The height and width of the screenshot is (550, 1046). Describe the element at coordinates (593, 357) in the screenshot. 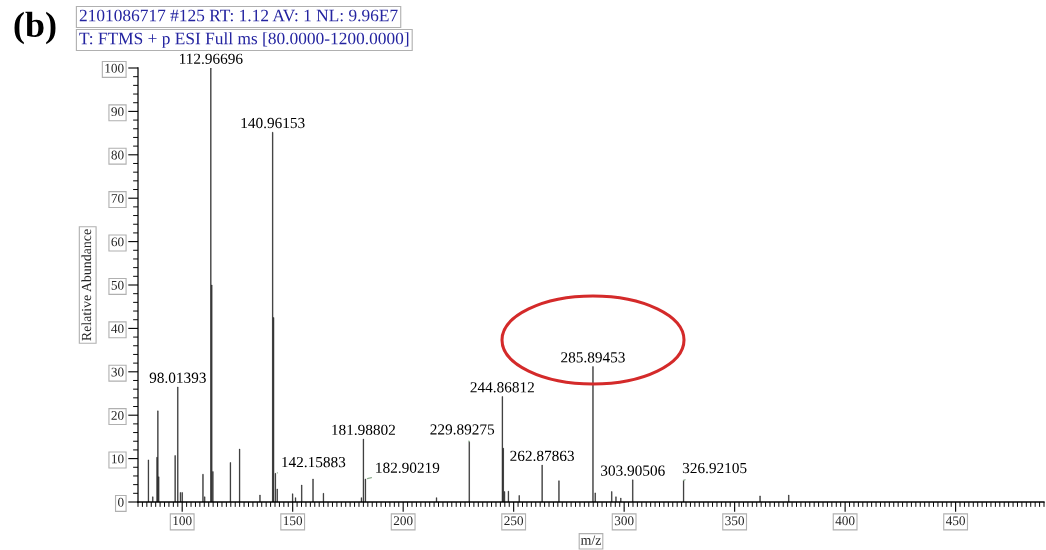

I see `annotation: 285.89453` at that location.